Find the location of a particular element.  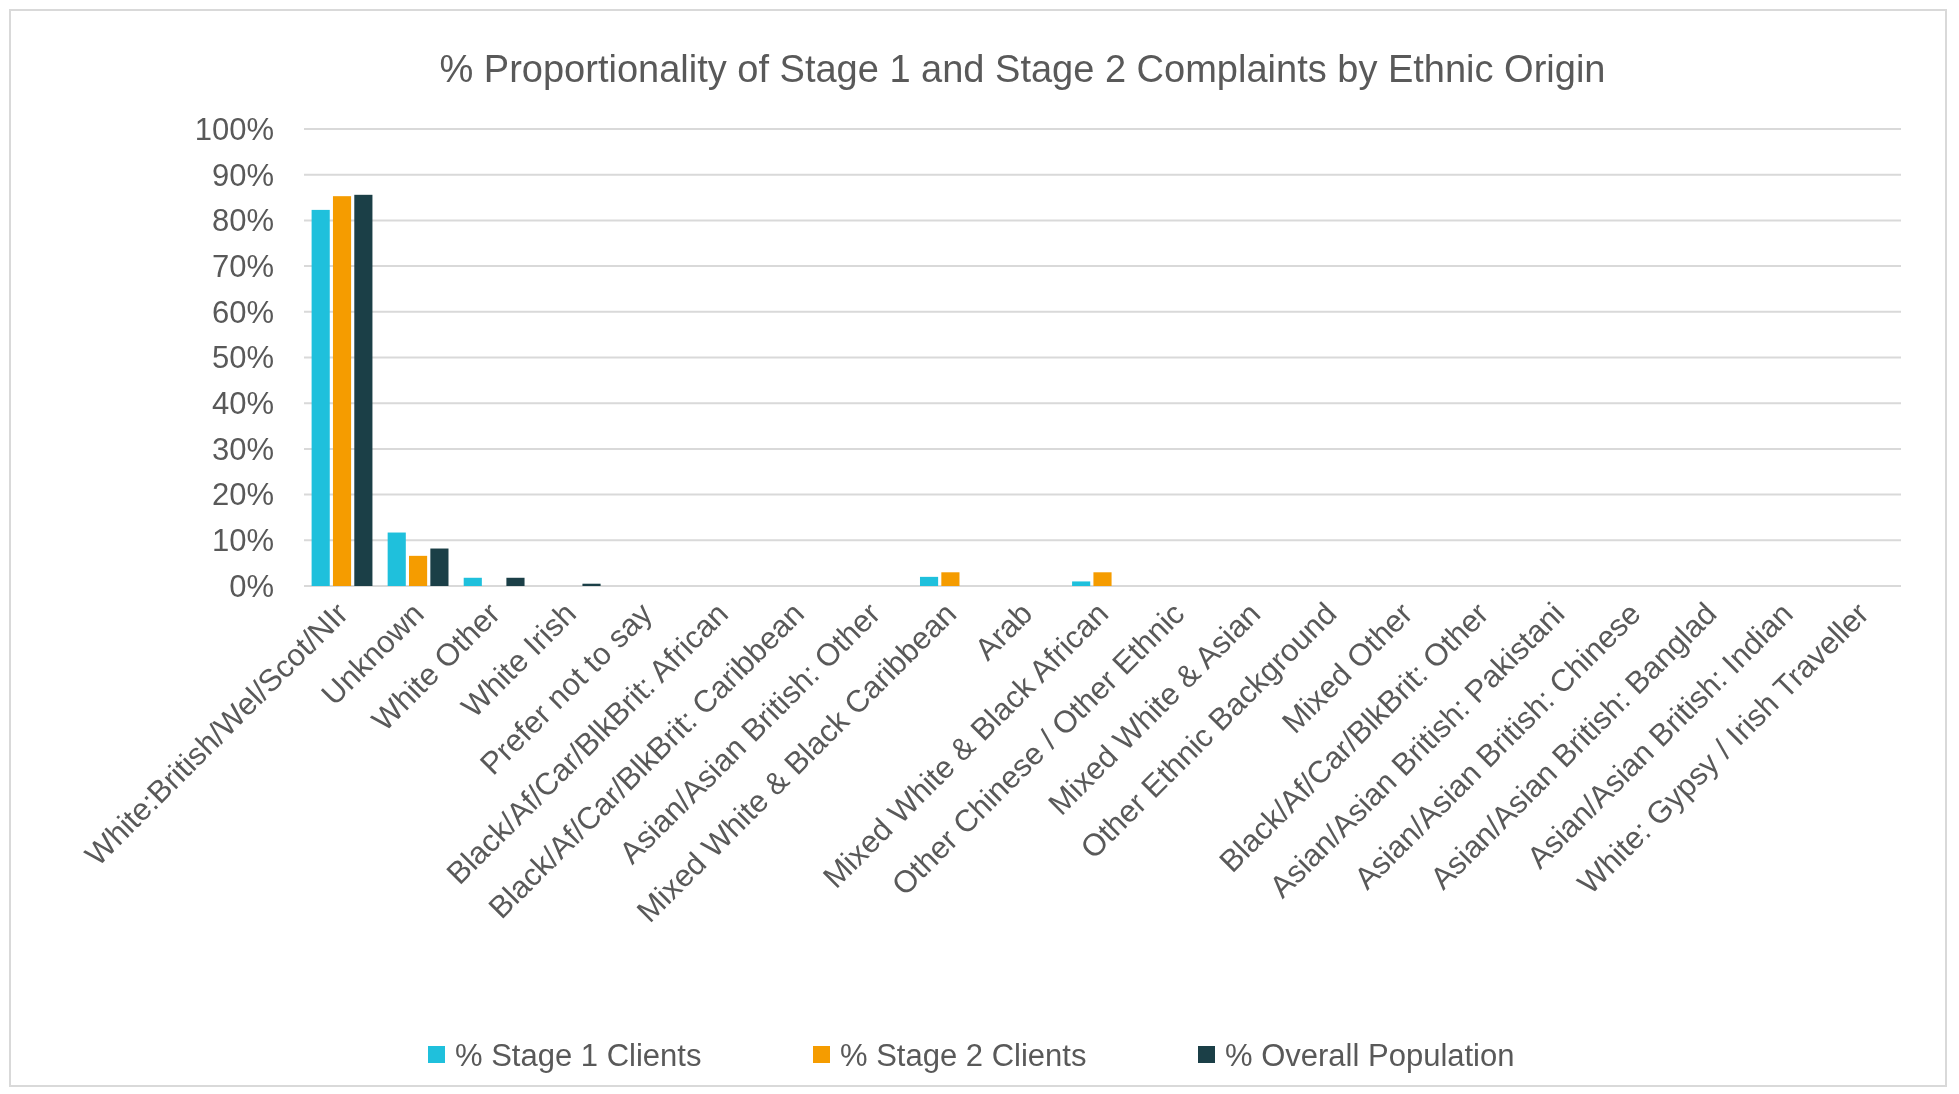

chart-title: % Proportionality of Stage 1 and Stage 2 Complaints by Ethnic Origin is located at coordinates (1022, 69).